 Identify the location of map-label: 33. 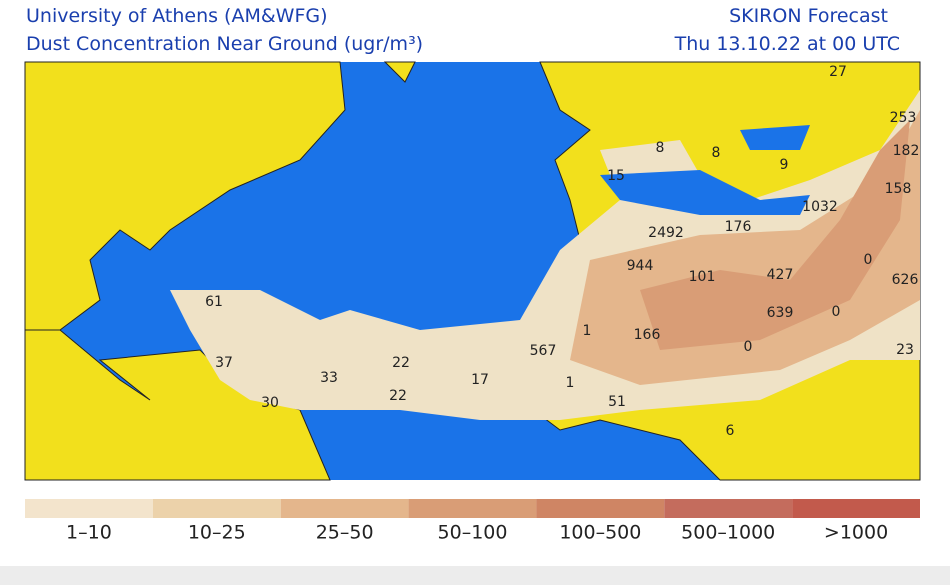
(329, 378).